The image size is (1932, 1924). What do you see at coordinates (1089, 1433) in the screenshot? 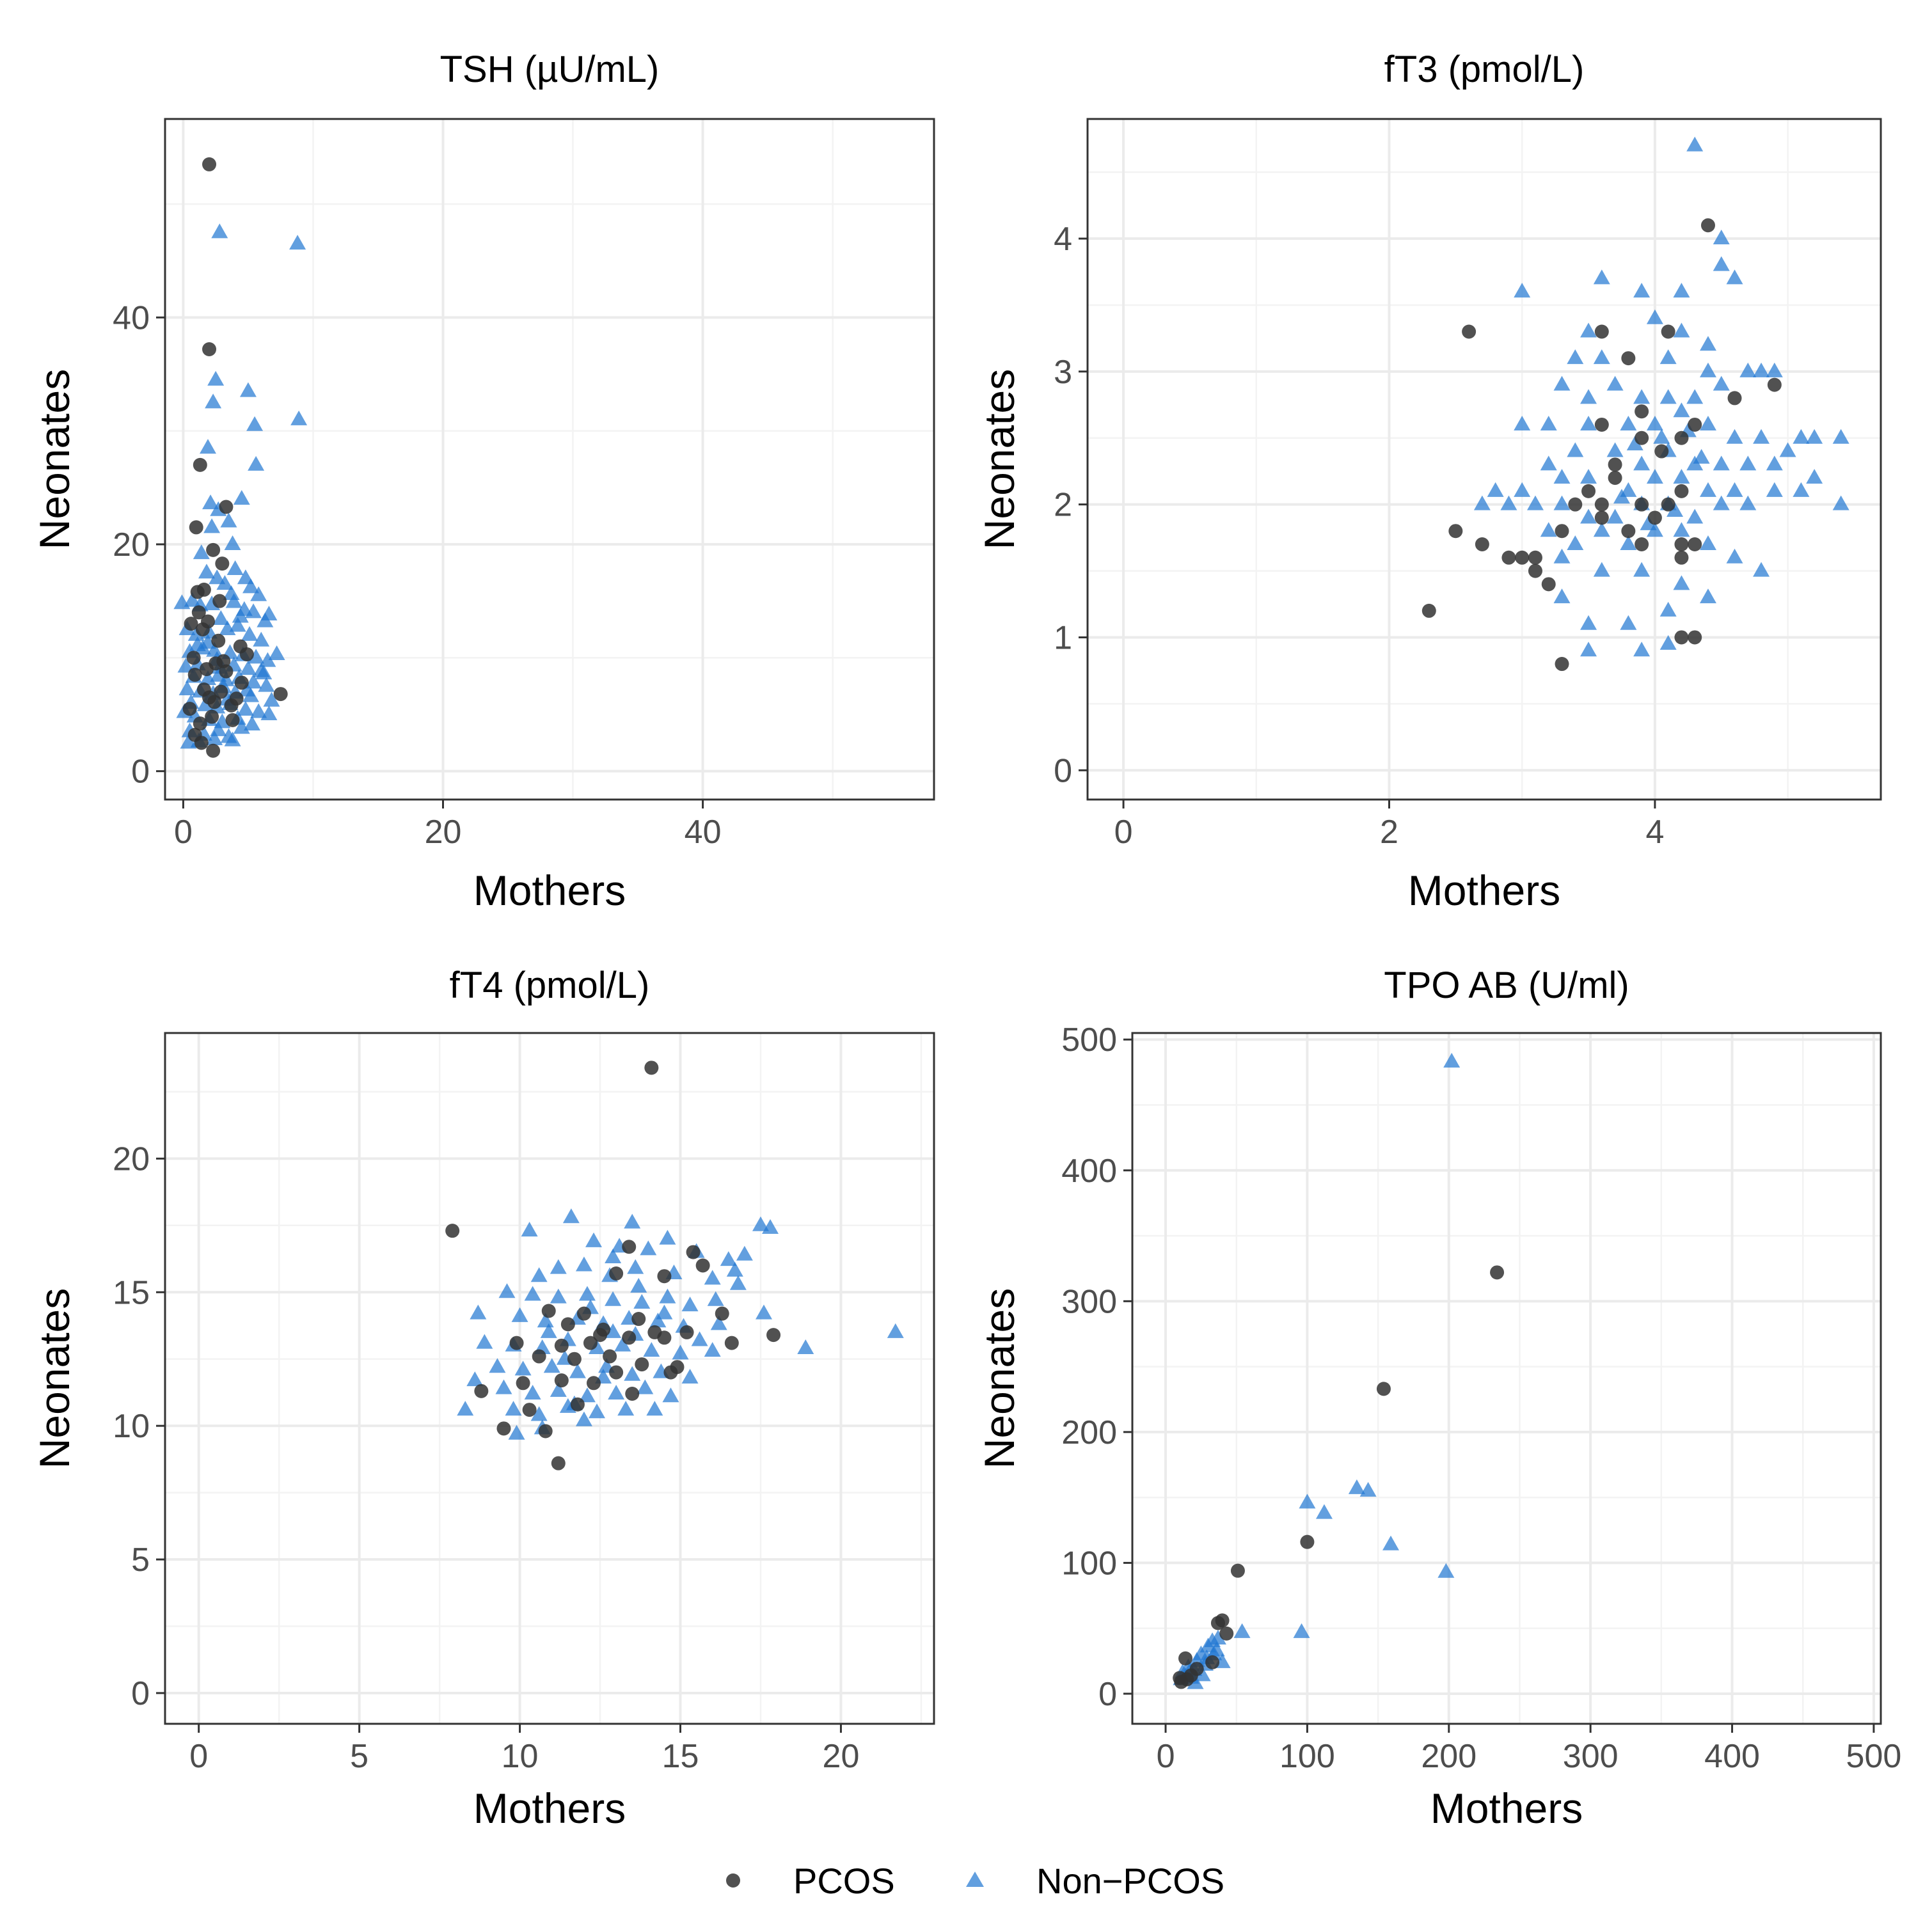
I see `y-tick-label: 200` at bounding box center [1089, 1433].